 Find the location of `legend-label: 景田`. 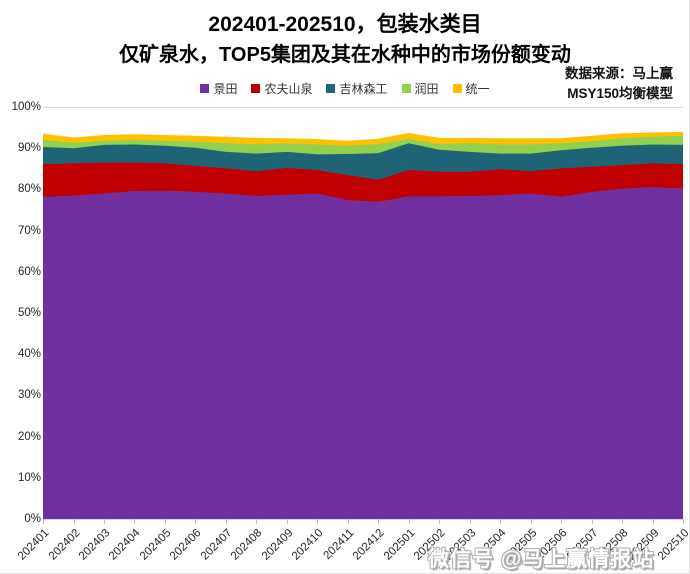

legend-label: 景田 is located at coordinates (225, 89).